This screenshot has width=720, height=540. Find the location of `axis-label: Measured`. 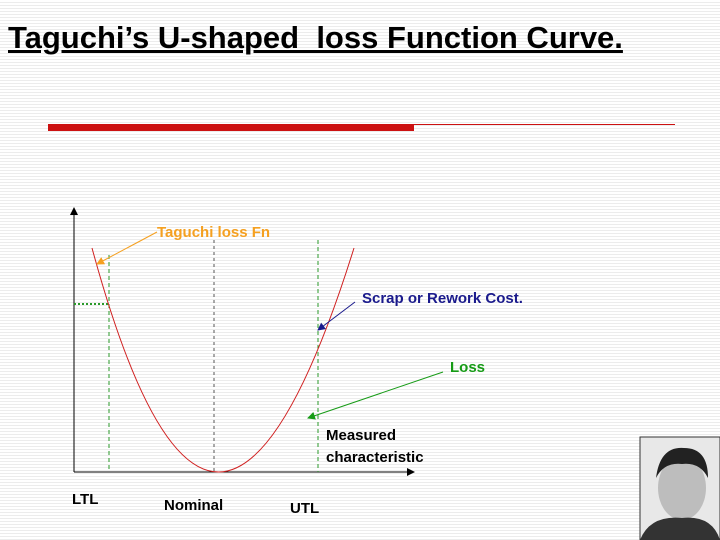

axis-label: Measured is located at coordinates (361, 435).